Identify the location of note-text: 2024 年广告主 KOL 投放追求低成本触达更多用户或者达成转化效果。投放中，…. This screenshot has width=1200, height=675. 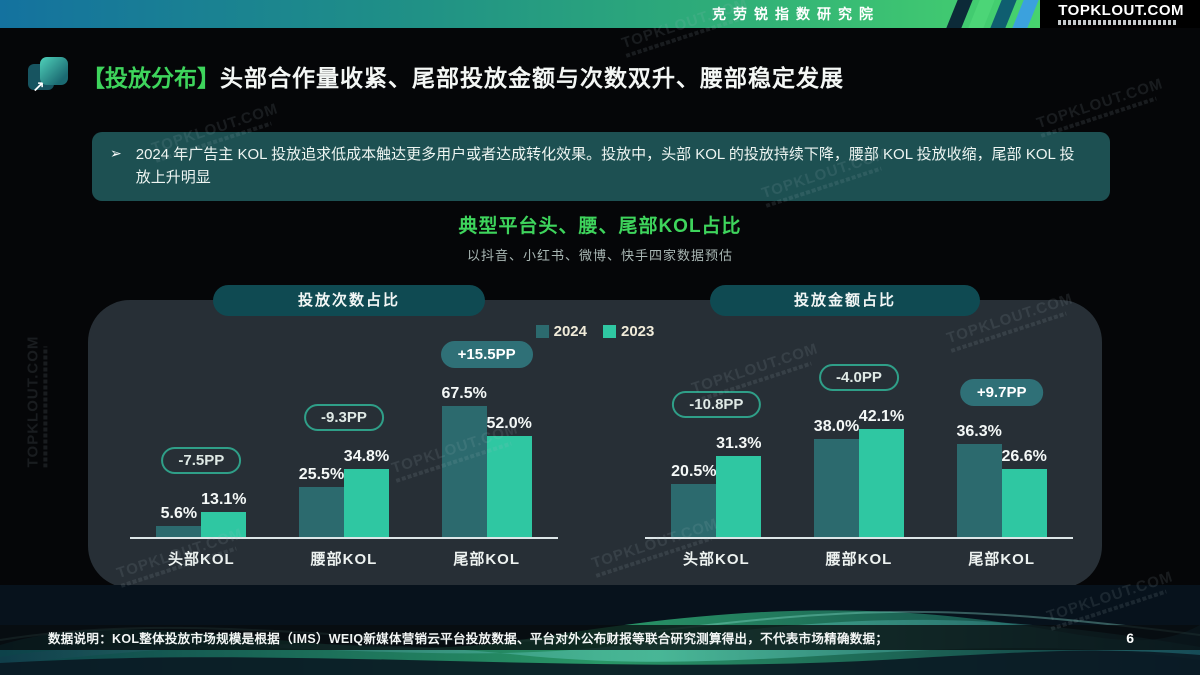
(605, 166).